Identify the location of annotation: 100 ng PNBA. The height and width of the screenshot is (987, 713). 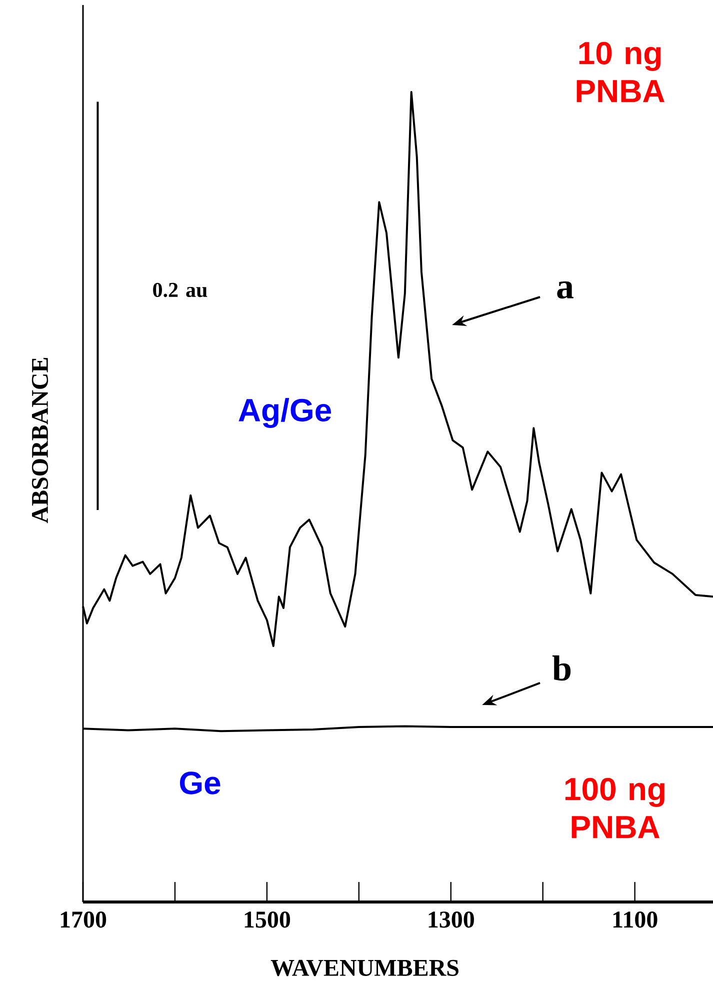
(614, 808).